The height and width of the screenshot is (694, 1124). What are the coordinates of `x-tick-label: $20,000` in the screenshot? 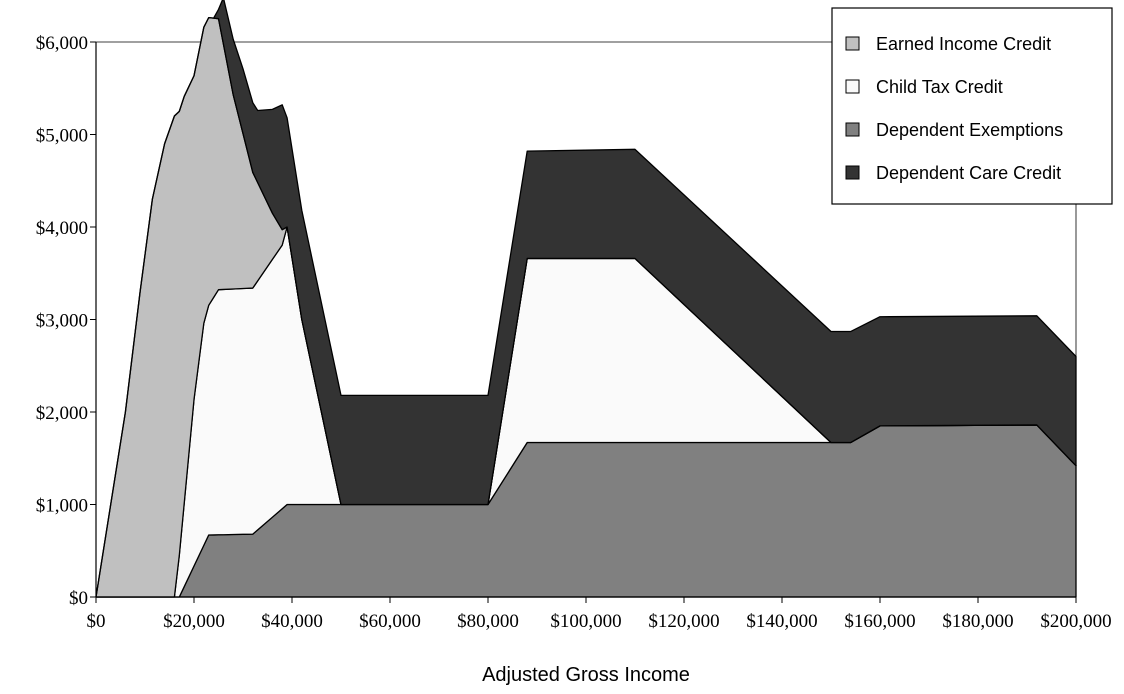 It's located at (194, 621).